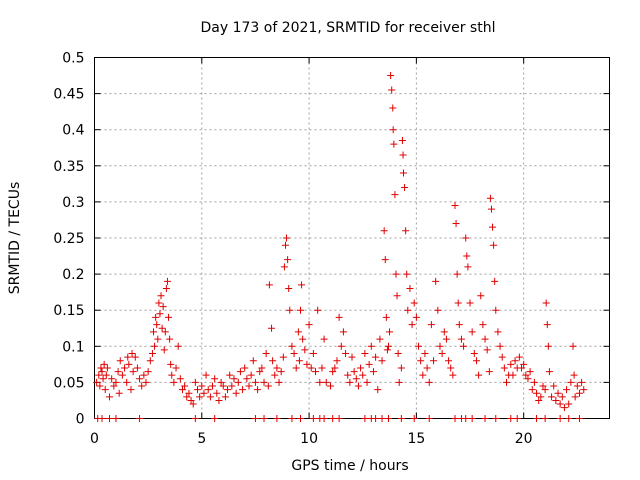 This screenshot has height=480, width=640. What do you see at coordinates (68, 239) in the screenshot?
I see `y-tick-label: 0.25` at bounding box center [68, 239].